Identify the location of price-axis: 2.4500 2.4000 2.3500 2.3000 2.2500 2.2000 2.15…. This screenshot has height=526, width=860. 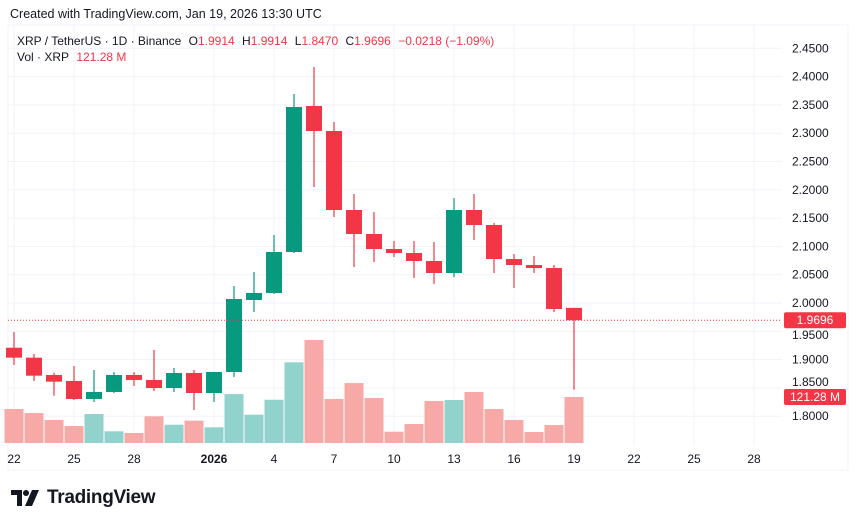
(810, 232).